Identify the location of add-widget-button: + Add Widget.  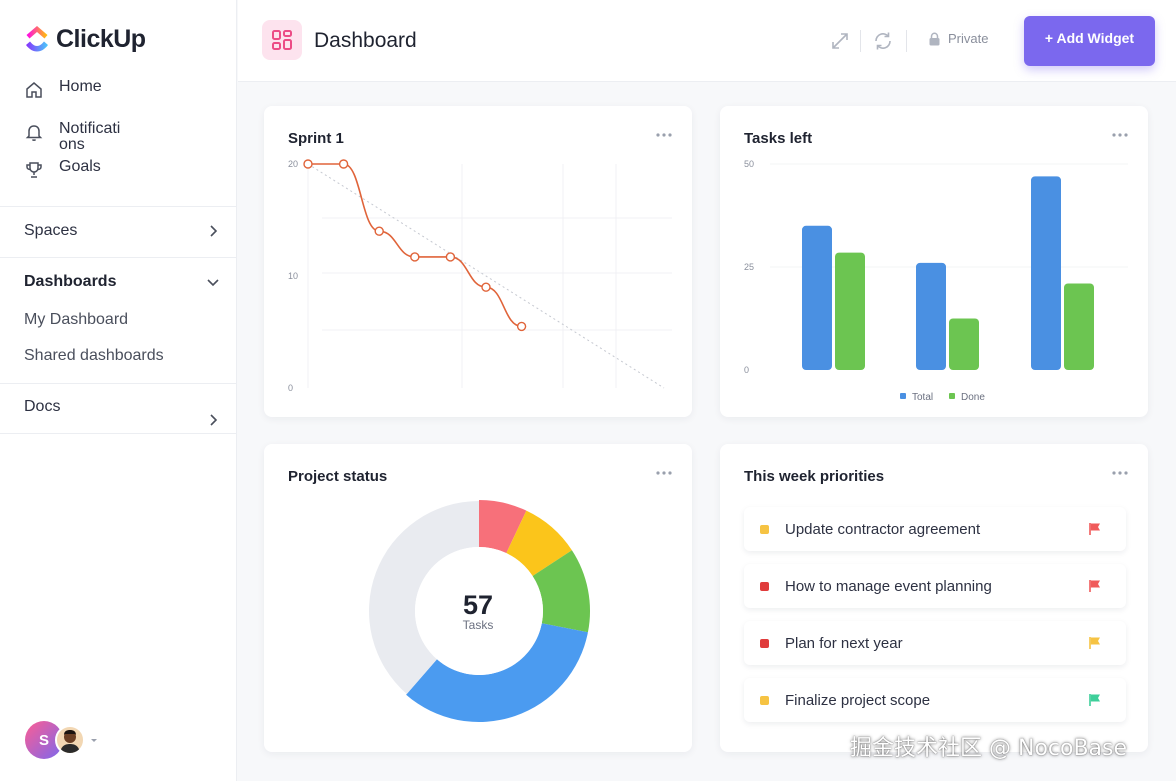
(1089, 41).